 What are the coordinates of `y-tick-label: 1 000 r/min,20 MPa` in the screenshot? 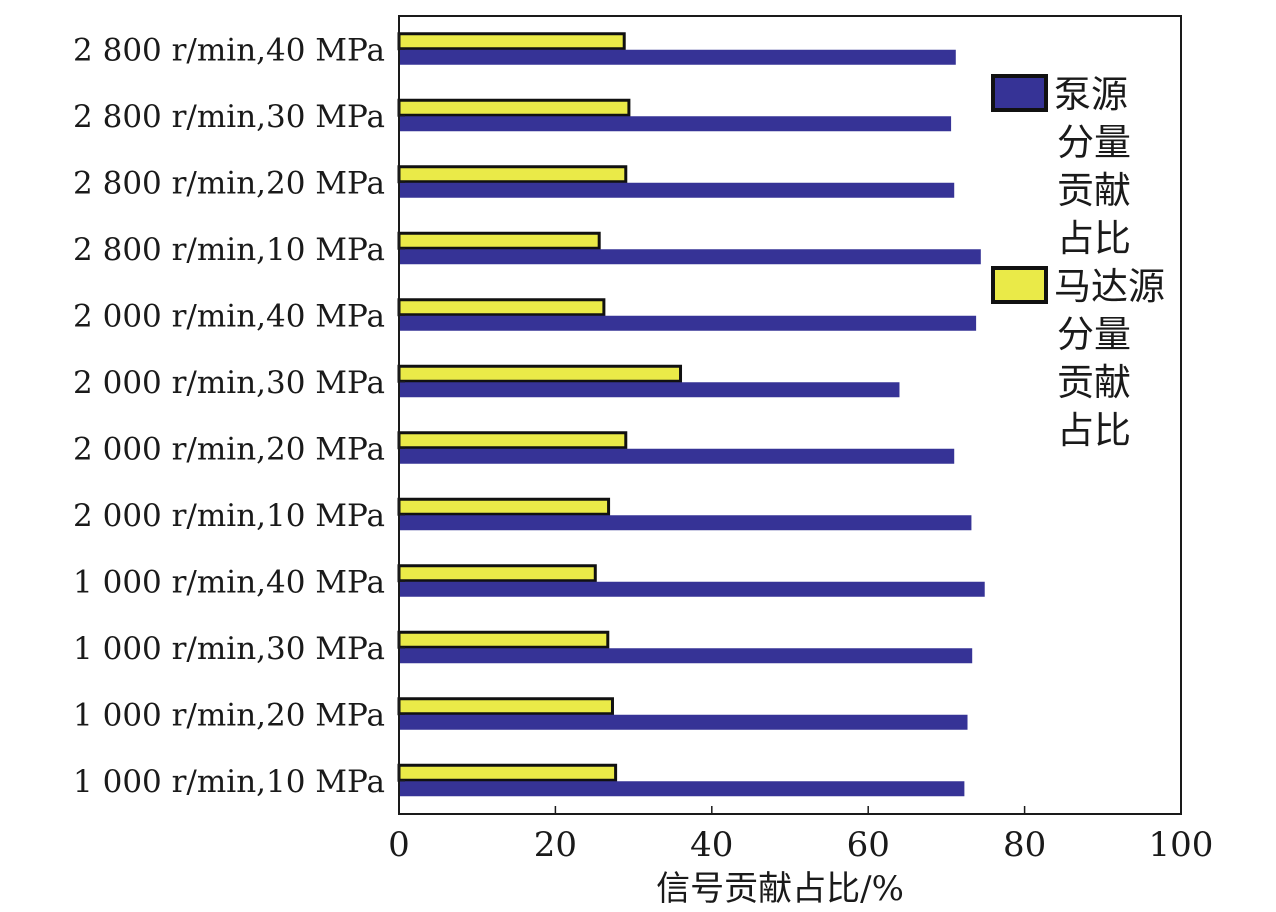 It's located at (229, 715).